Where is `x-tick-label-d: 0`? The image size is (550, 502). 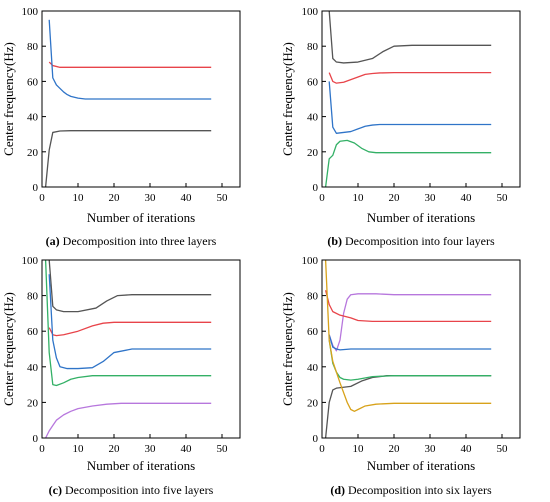
x-tick-label-d: 0 is located at coordinates (322, 449).